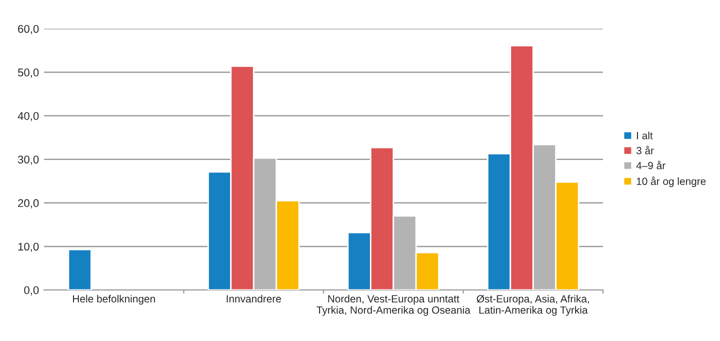 This screenshot has height=341, width=720. What do you see at coordinates (28, 160) in the screenshot?
I see `y-tick-label: 30,0` at bounding box center [28, 160].